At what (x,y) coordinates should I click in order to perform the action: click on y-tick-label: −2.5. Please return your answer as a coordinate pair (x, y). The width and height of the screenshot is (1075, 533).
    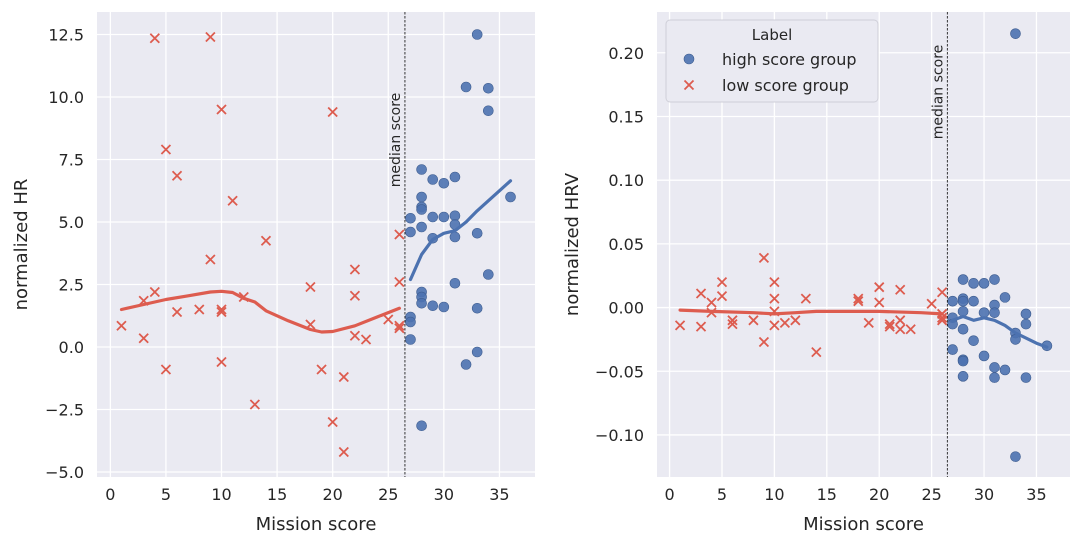
    Looking at the image, I should click on (64, 410).